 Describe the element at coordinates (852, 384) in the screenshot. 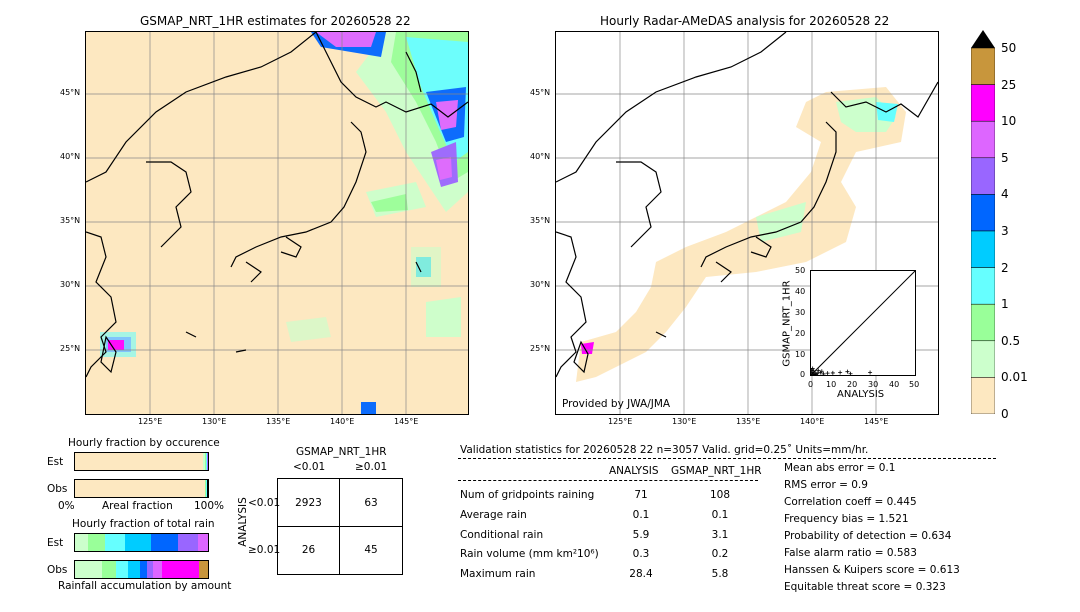

I see `scatter-tick-x: 20` at that location.